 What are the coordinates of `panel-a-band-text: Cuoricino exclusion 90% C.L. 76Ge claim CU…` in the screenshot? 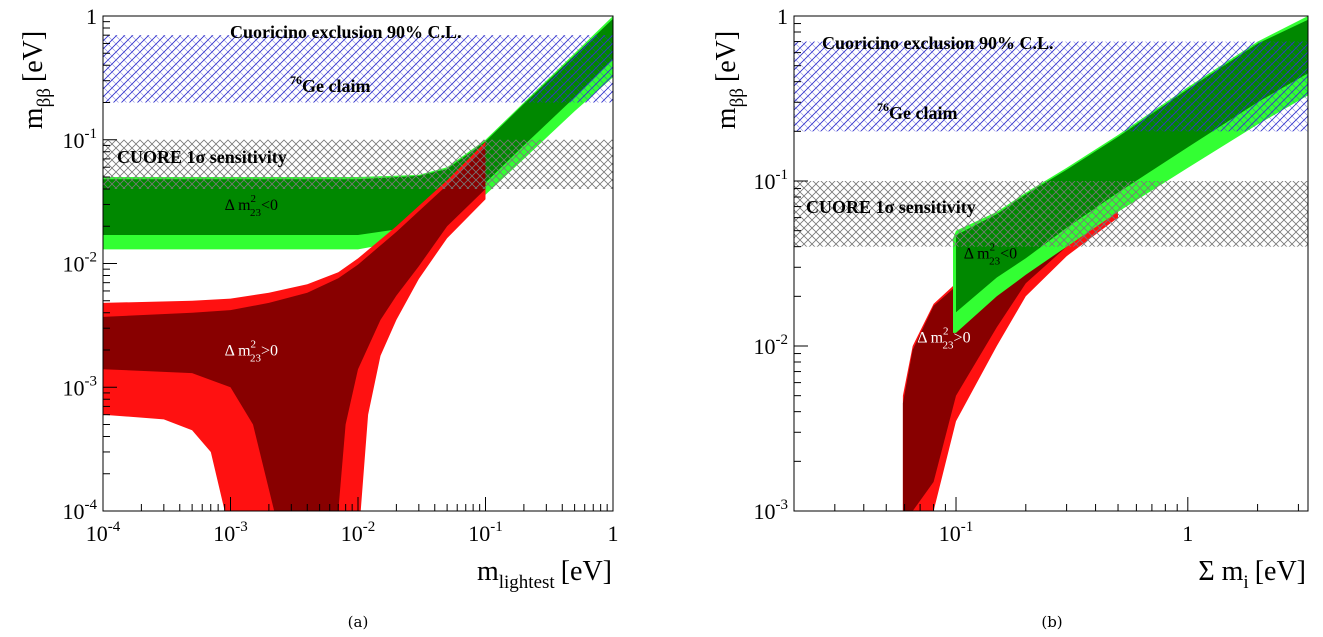 It's located at (289, 94).